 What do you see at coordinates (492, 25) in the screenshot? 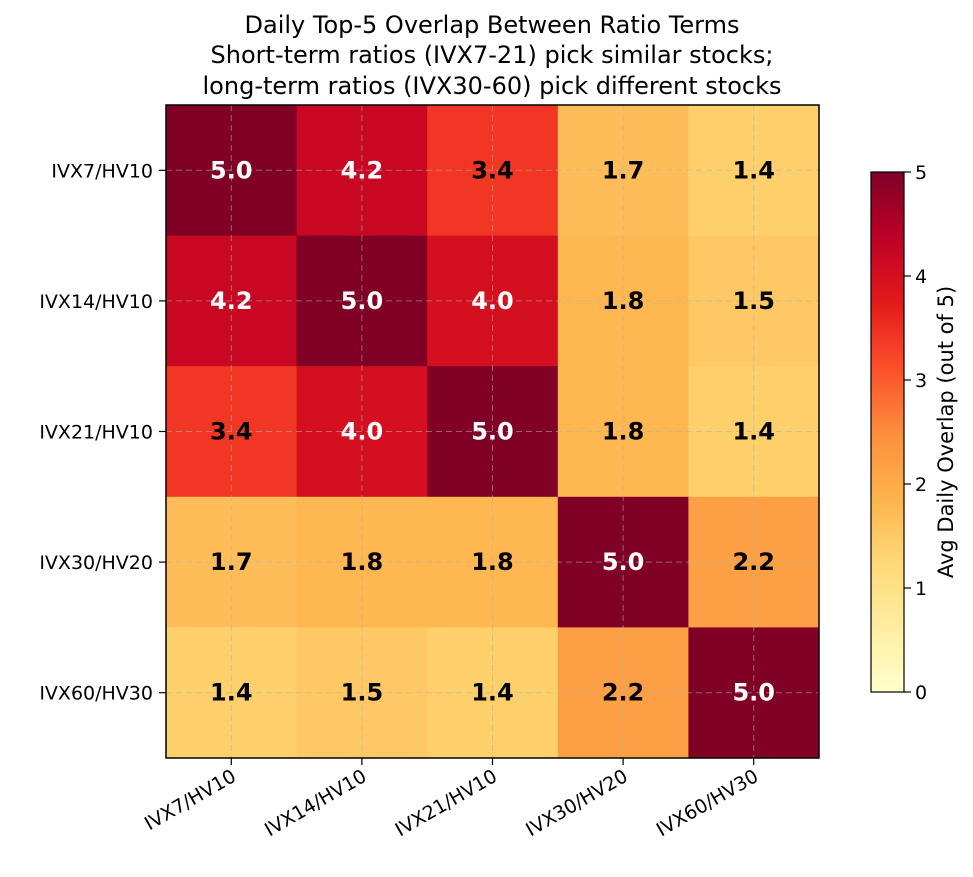
I see `chart-title-line-1: Daily Top-5 Overlap Between Ratio Terms` at bounding box center [492, 25].